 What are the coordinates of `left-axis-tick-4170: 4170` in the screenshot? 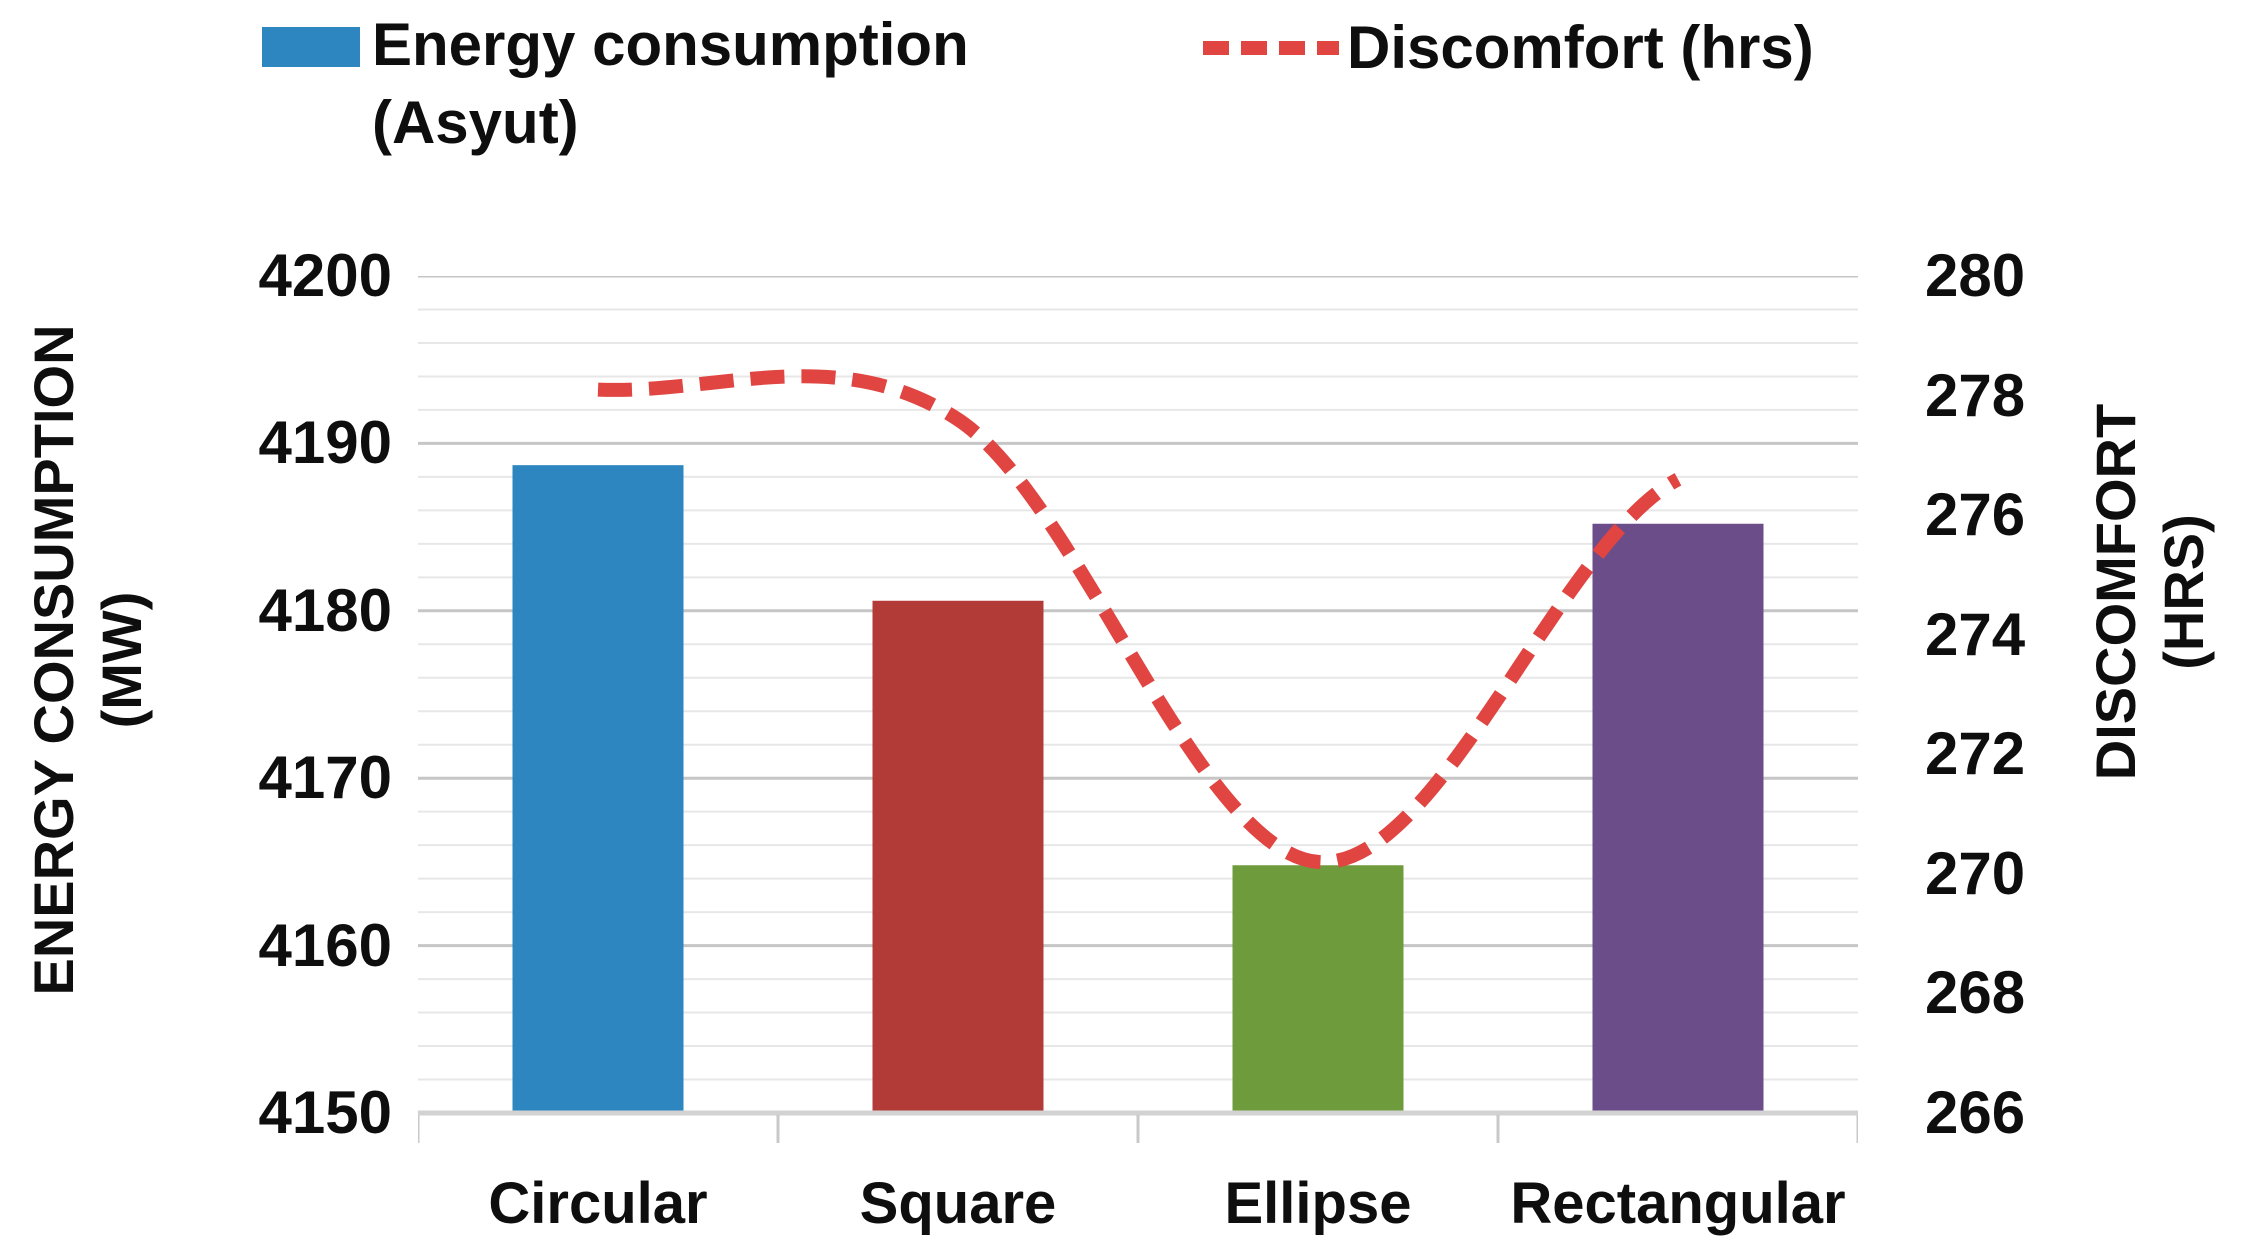 It's located at (325, 778).